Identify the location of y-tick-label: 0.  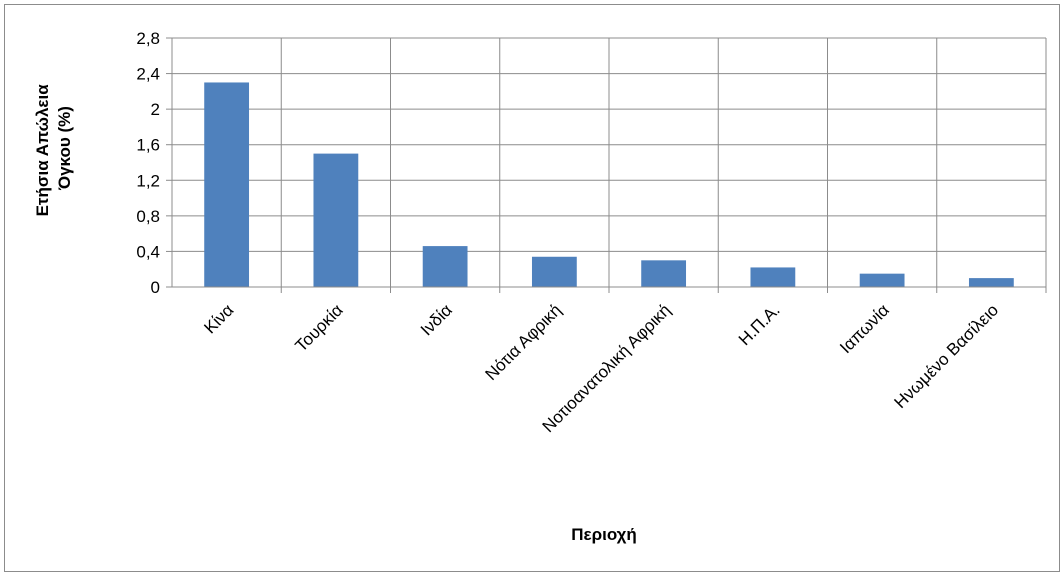
(155, 287).